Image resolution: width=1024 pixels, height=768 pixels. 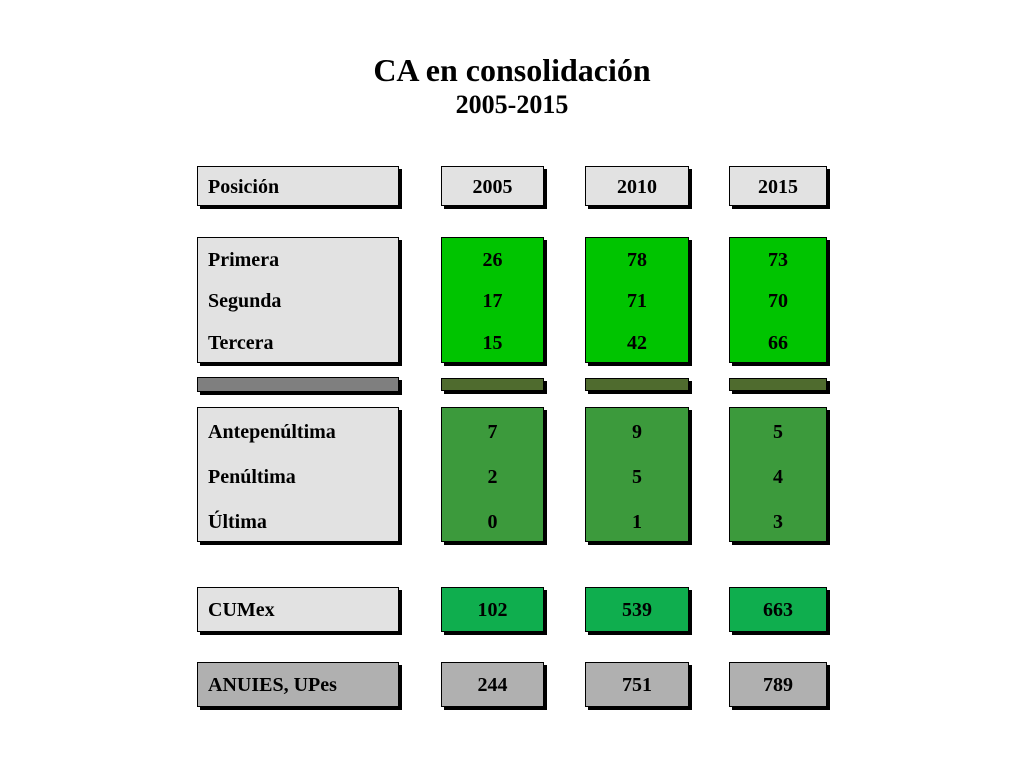 What do you see at coordinates (492, 522) in the screenshot?
I see `value-cell: 0` at bounding box center [492, 522].